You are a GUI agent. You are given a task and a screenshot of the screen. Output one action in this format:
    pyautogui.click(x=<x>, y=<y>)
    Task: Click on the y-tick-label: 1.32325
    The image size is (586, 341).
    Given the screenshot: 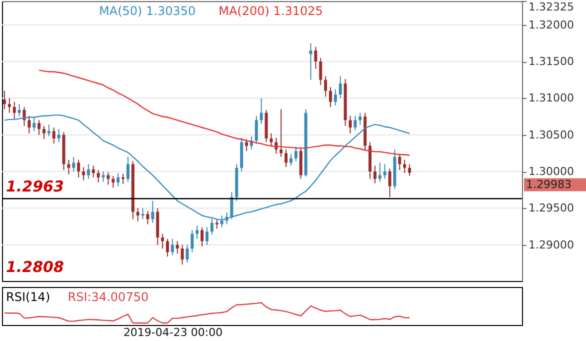 What is the action you would take?
    pyautogui.click(x=551, y=7)
    